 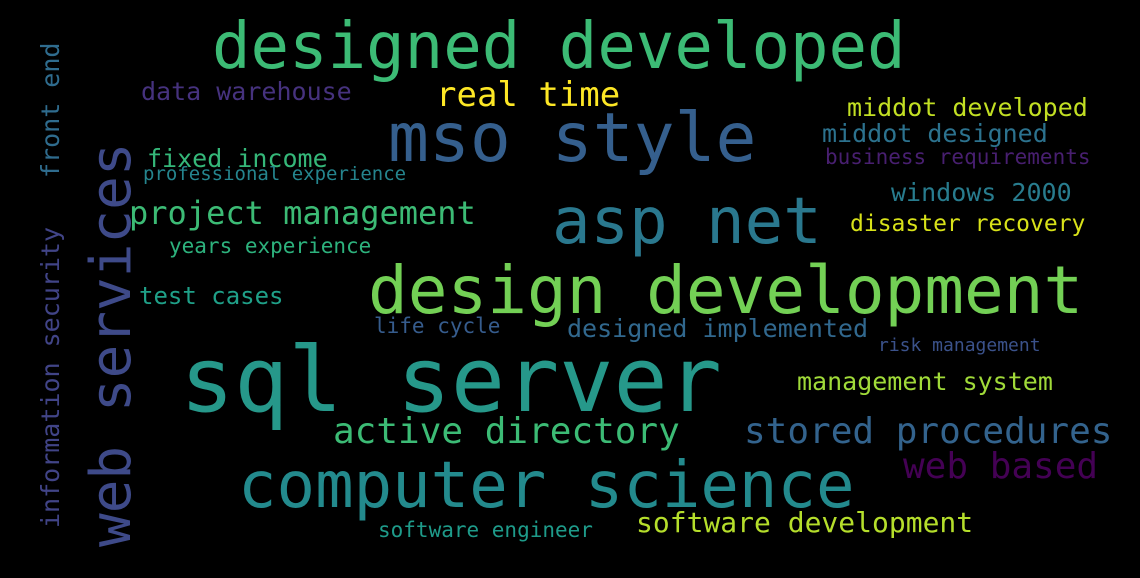 What do you see at coordinates (211, 296) in the screenshot?
I see `word-test-cases: test cases` at bounding box center [211, 296].